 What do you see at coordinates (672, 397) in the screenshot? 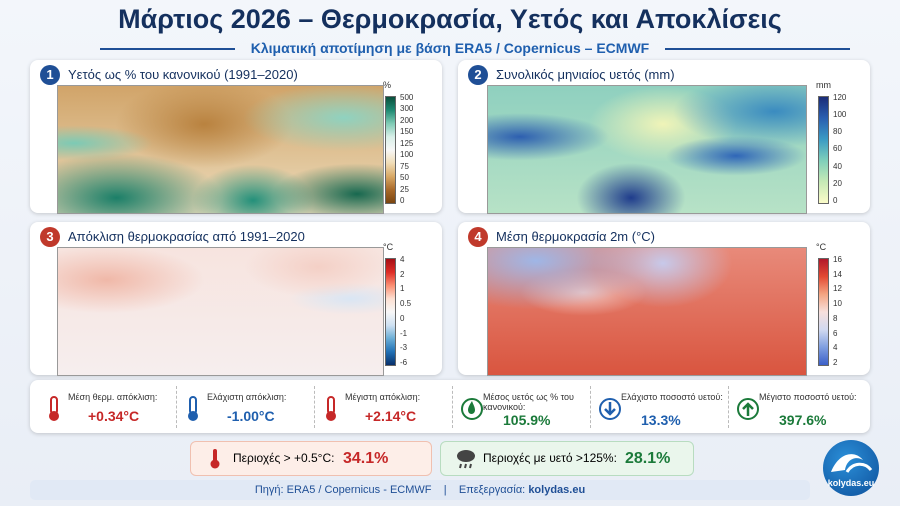
I see `stat-label: Ελάχιστο ποσοστό υετού:` at bounding box center [672, 397].